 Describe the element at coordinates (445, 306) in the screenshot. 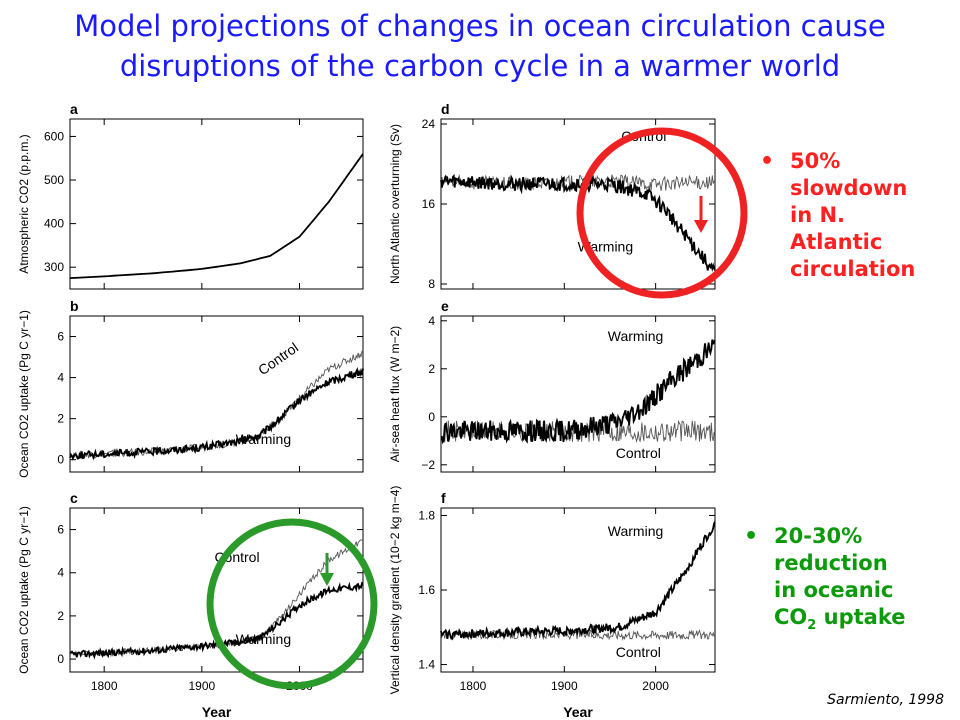

I see `panel-letter: e` at that location.